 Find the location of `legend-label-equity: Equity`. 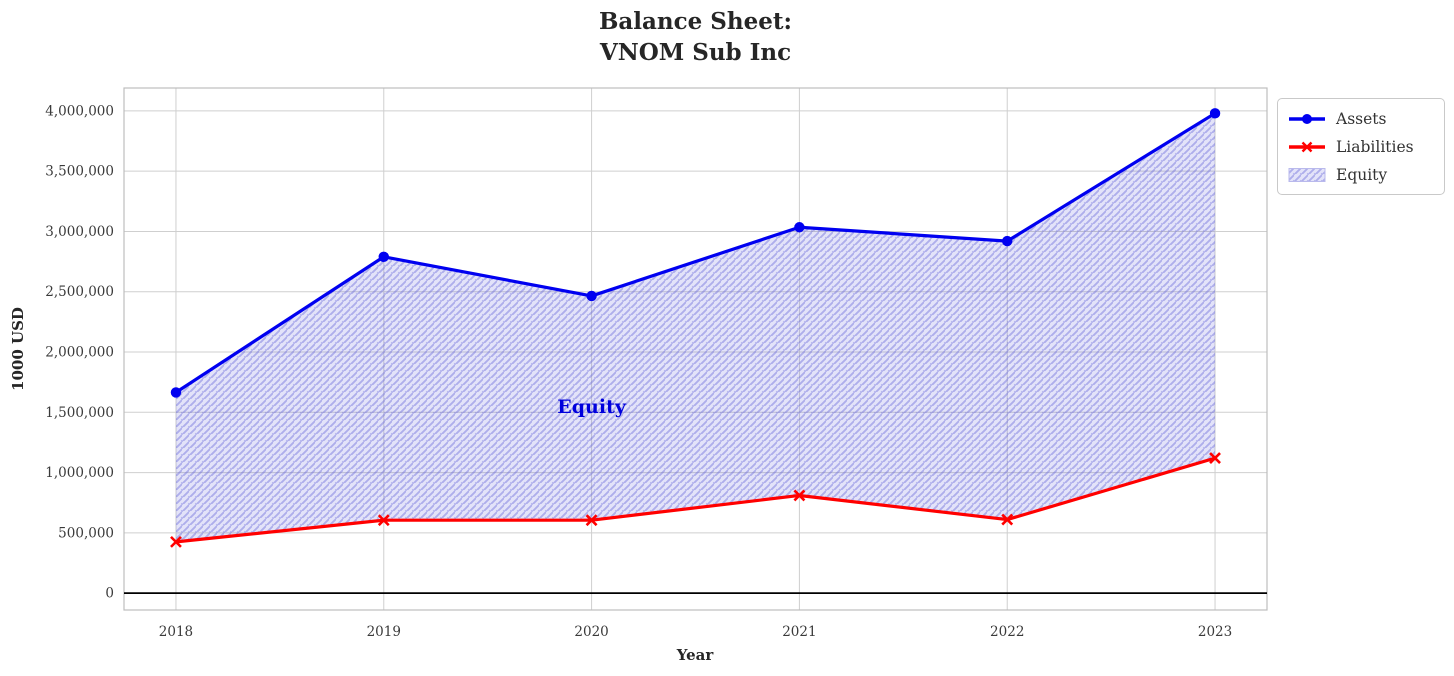

legend-label-equity: Equity is located at coordinates (1362, 174).